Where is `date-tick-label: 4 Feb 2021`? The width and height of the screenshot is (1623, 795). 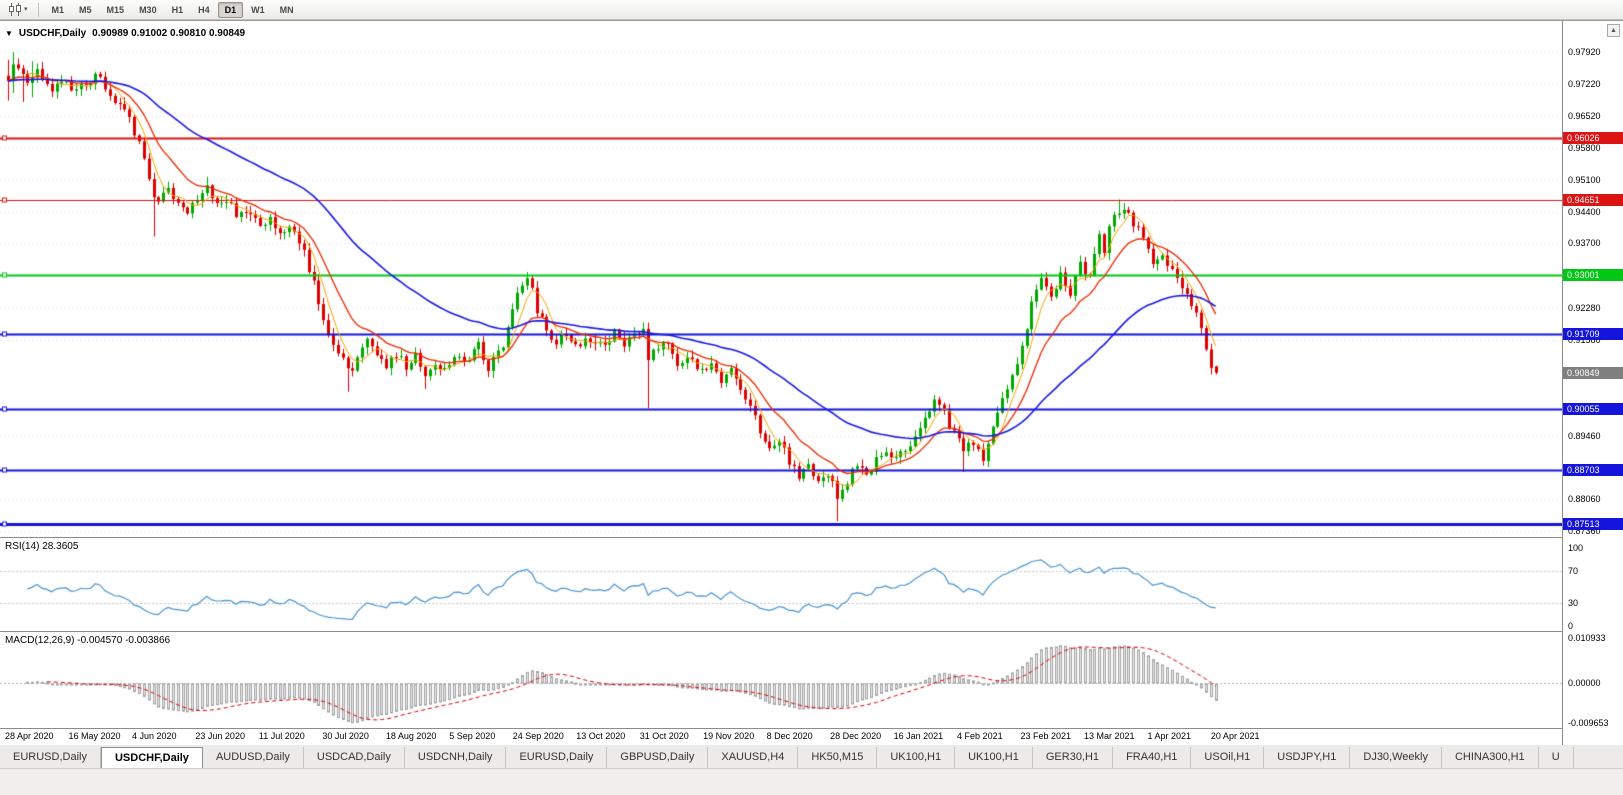 date-tick-label: 4 Feb 2021 is located at coordinates (980, 736).